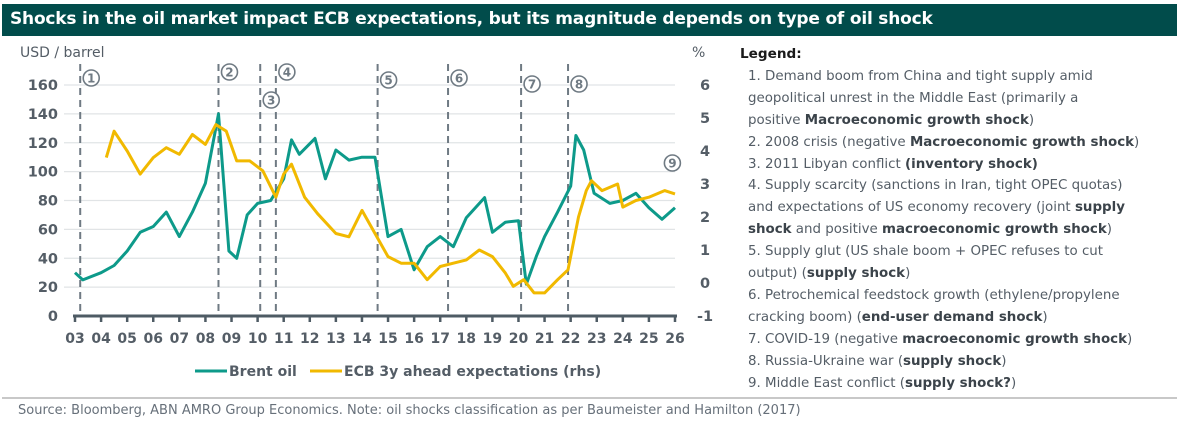 This screenshot has height=431, width=1181. Describe the element at coordinates (62, 53) in the screenshot. I see `y-axis-label: USD / barrel` at that location.